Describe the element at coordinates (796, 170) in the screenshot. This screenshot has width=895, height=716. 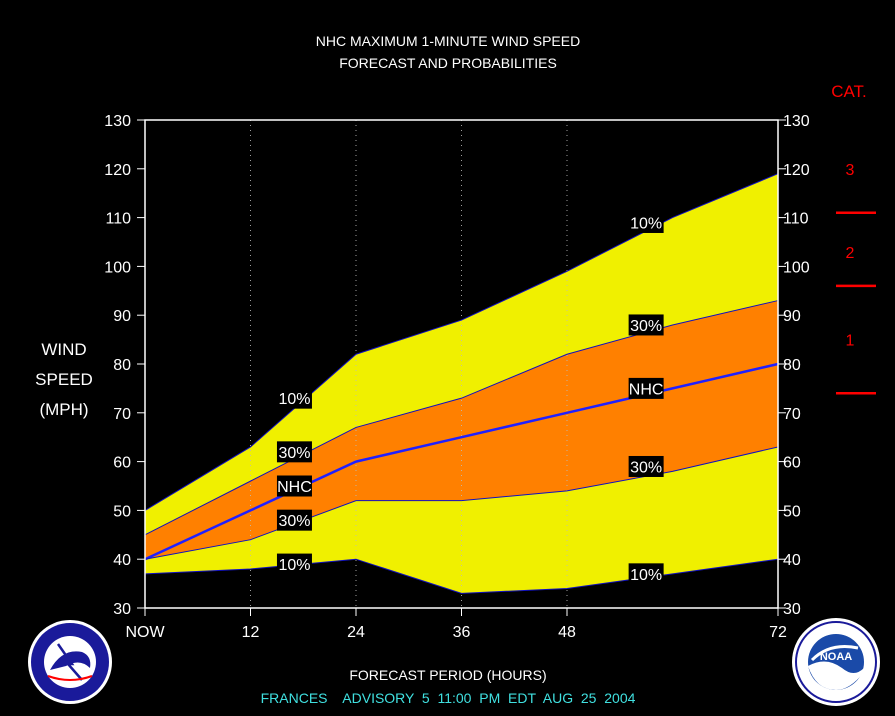
I see `y-tick-label-right-120: 120` at that location.